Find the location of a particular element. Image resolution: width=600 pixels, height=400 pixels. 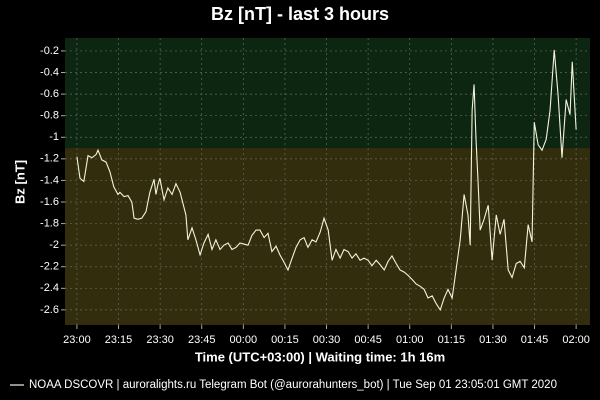

y-tick-label: -1.4 is located at coordinates (49, 180).